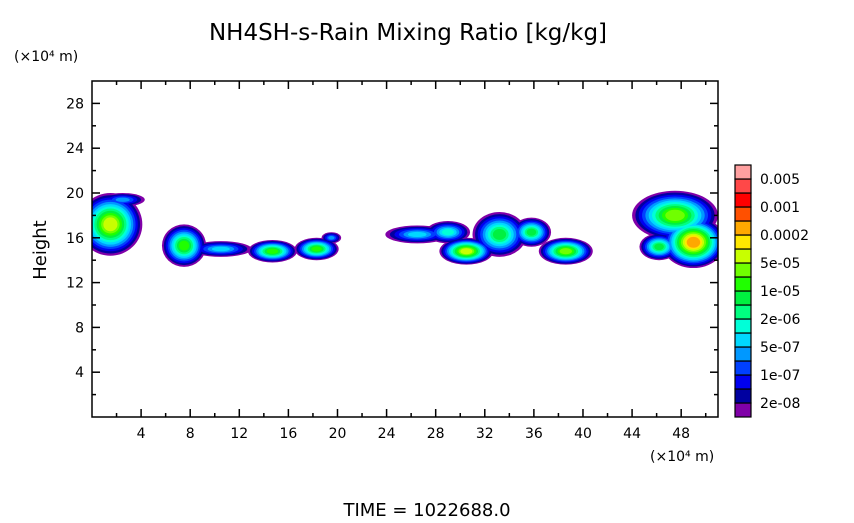 The height and width of the screenshot is (523, 854). I want to click on x-tick-label: 48, so click(681, 434).